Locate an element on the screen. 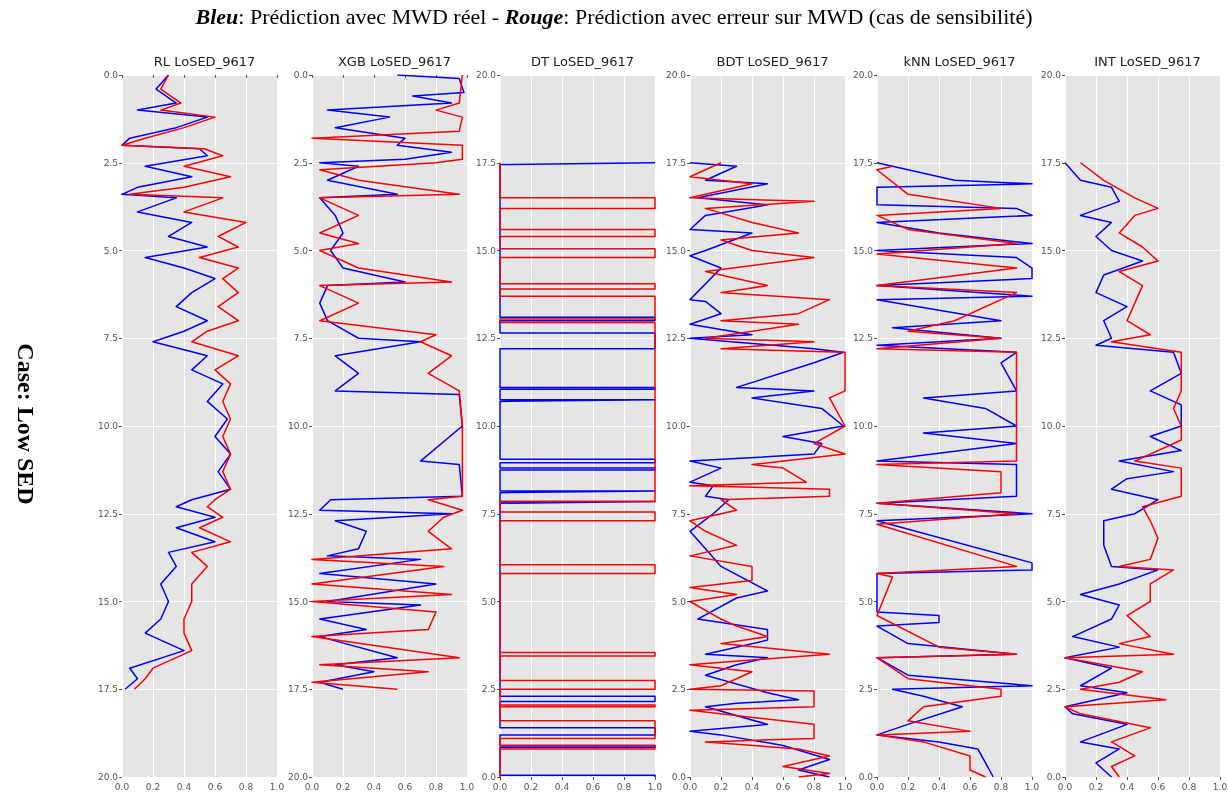  chart-title: RL LoSED_9617 is located at coordinates (204, 61).